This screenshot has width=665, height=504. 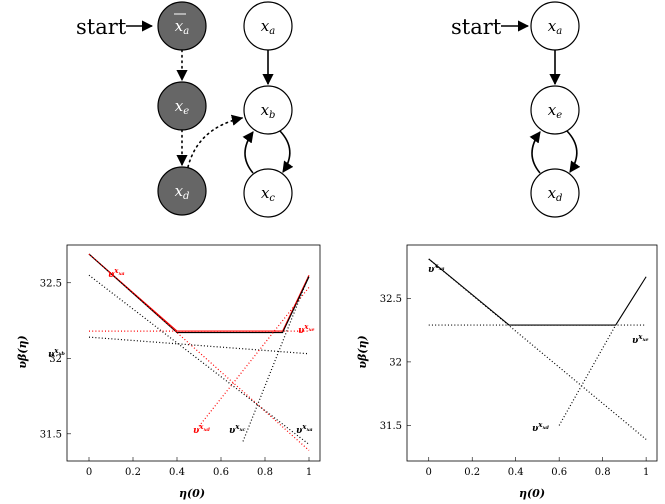 I want to click on left-plot-series, so click(x=199, y=352).